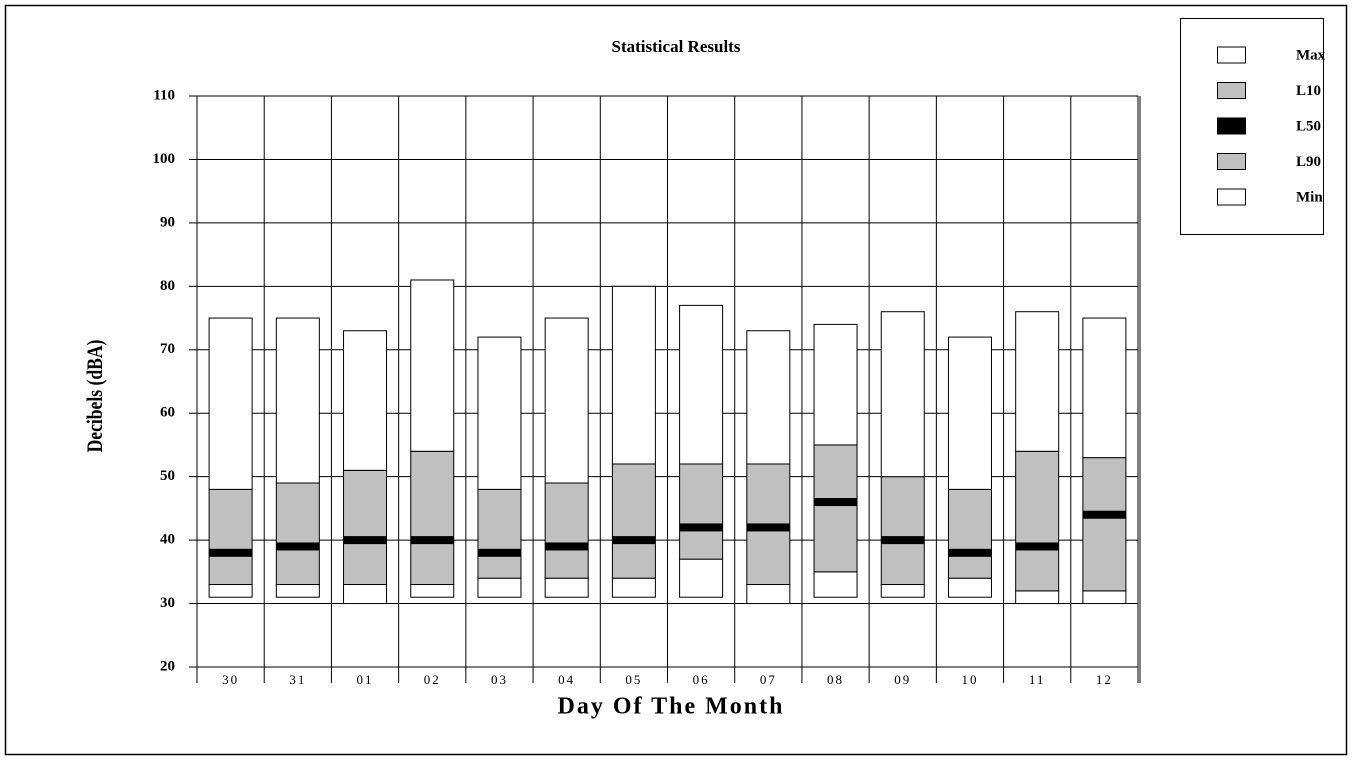 This screenshot has width=1353, height=760. Describe the element at coordinates (432, 679) in the screenshot. I see `x-tick-label: 02` at that location.